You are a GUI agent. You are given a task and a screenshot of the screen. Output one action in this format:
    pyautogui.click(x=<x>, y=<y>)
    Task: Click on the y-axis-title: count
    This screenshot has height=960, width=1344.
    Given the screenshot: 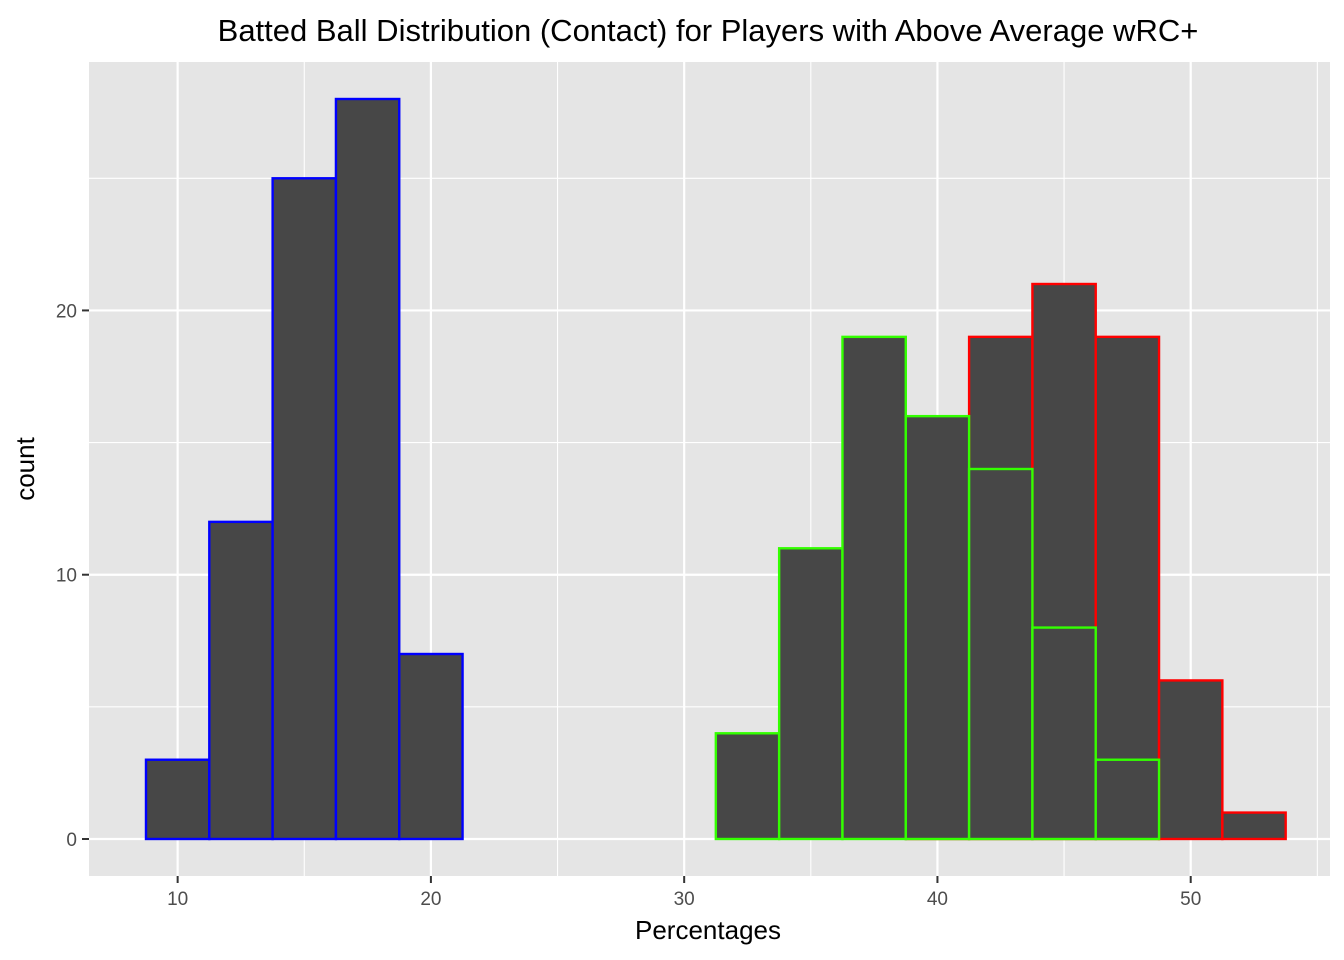 What is the action you would take?
    pyautogui.click(x=25, y=468)
    